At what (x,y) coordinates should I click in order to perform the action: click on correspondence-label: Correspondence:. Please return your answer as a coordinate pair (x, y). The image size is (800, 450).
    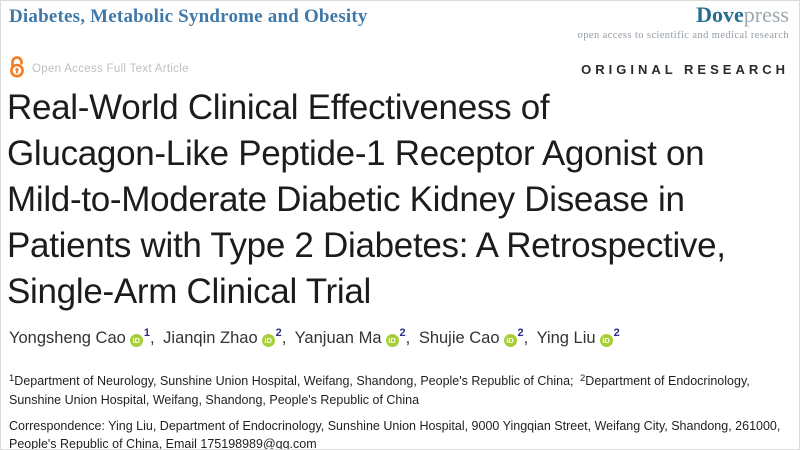
    Looking at the image, I should click on (57, 426).